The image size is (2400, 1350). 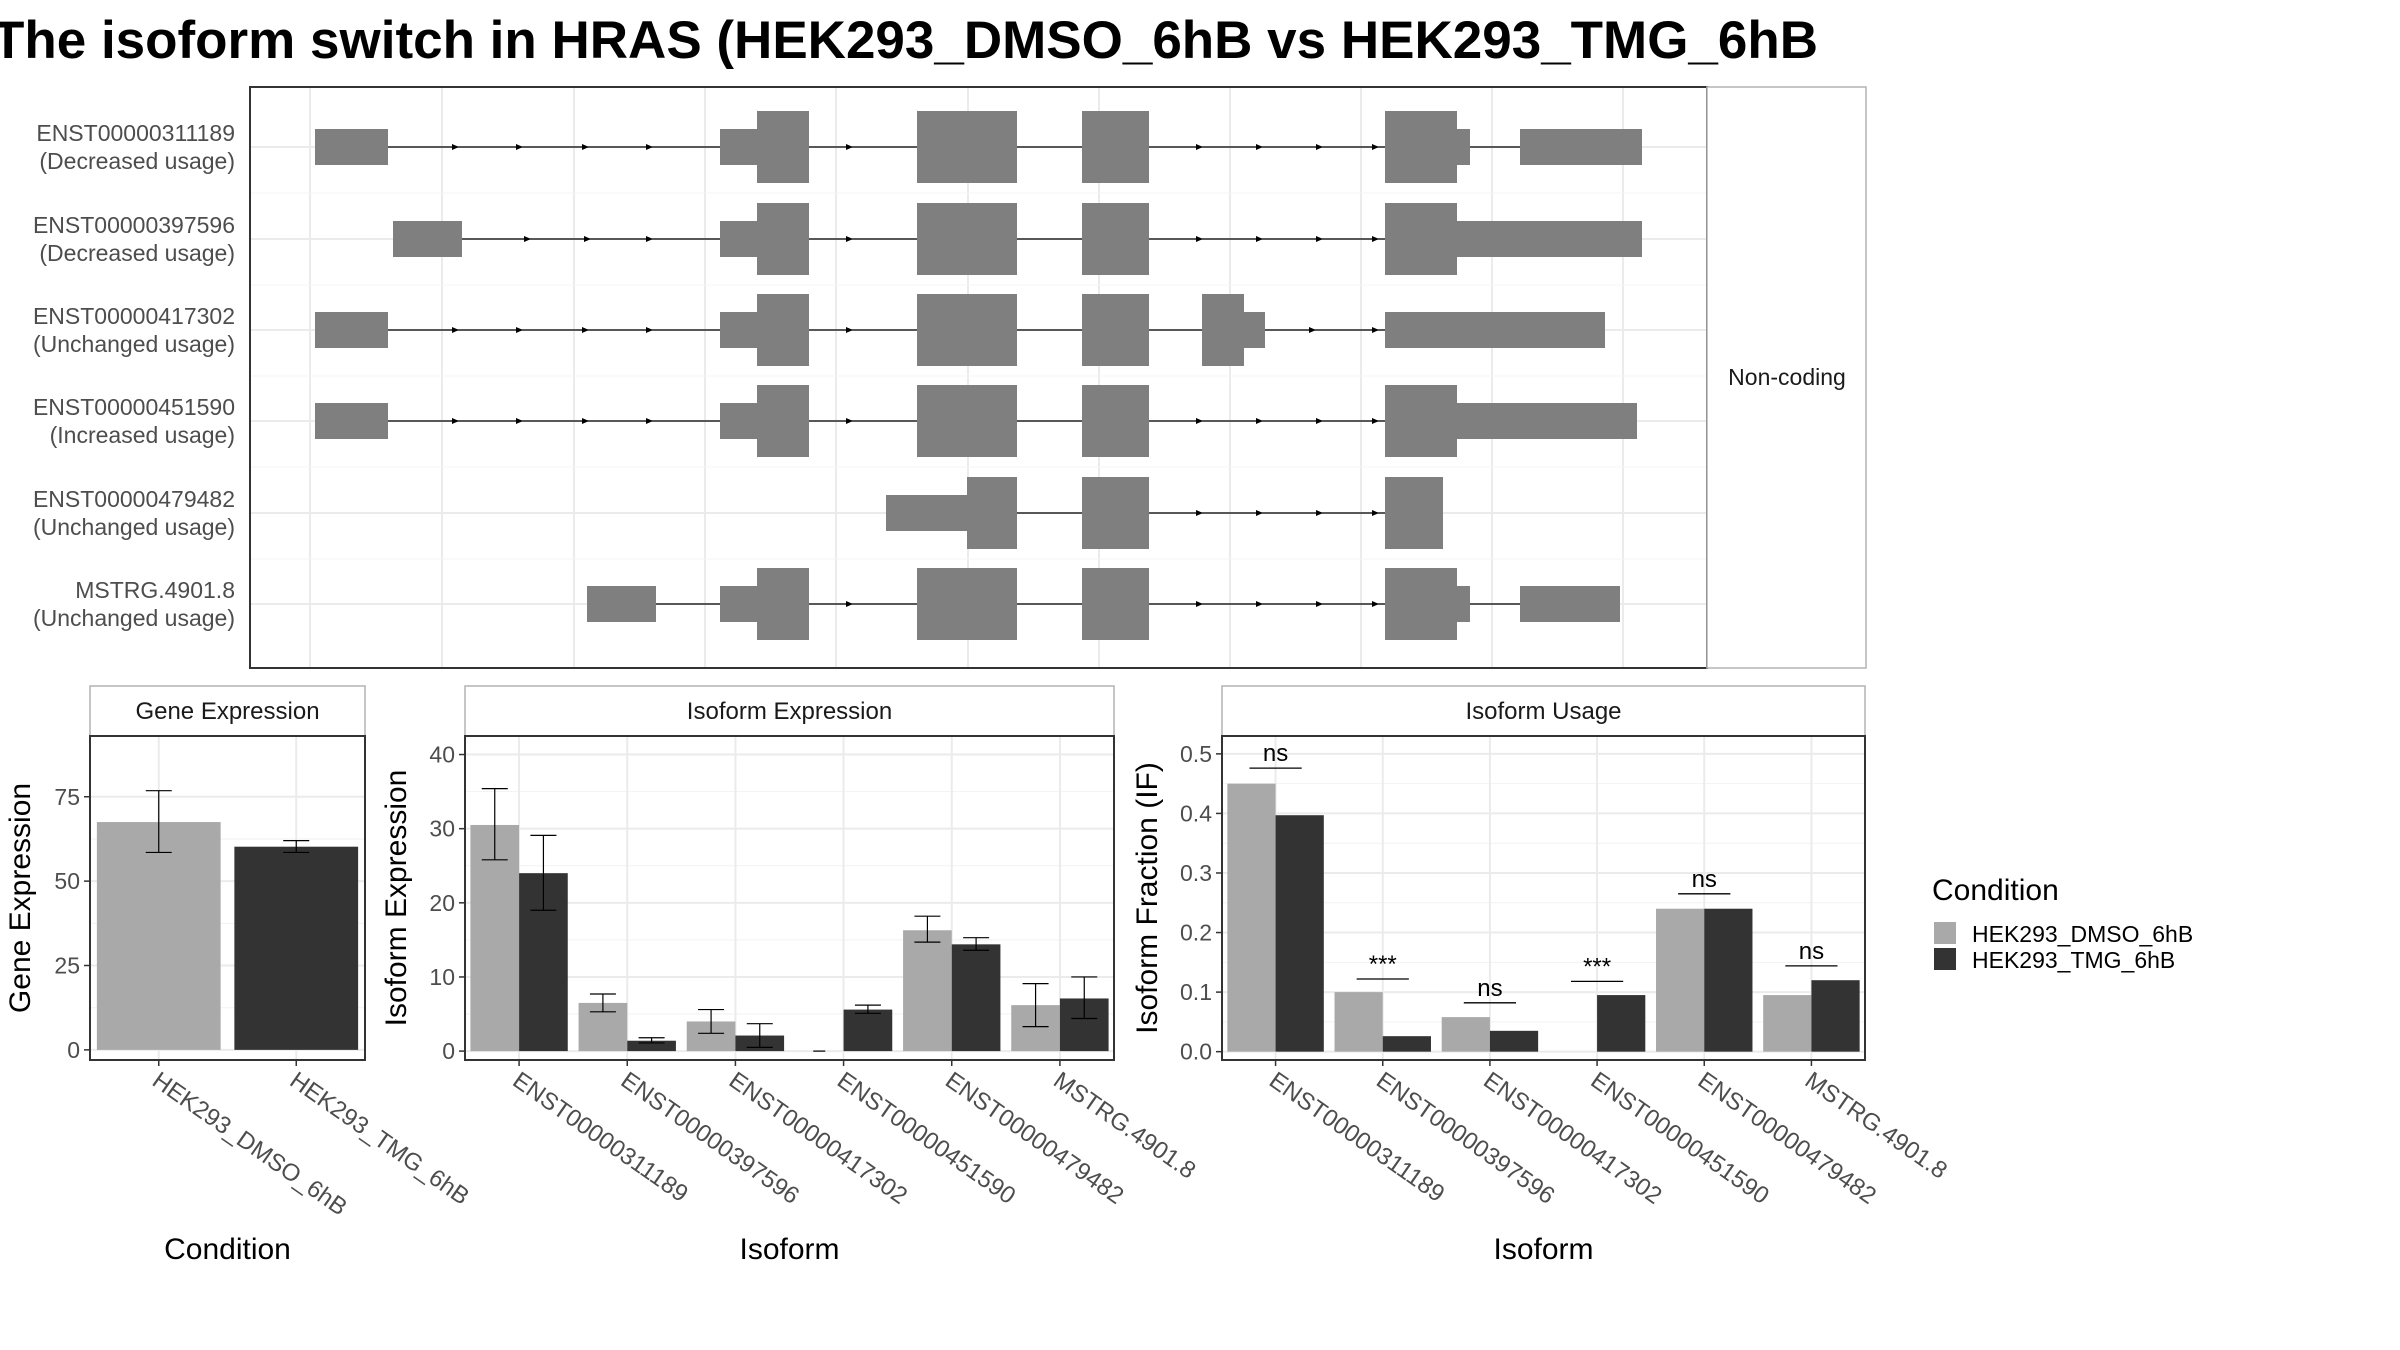 What do you see at coordinates (1543, 1249) in the screenshot?
I see `x-axis-title: Isoform` at bounding box center [1543, 1249].